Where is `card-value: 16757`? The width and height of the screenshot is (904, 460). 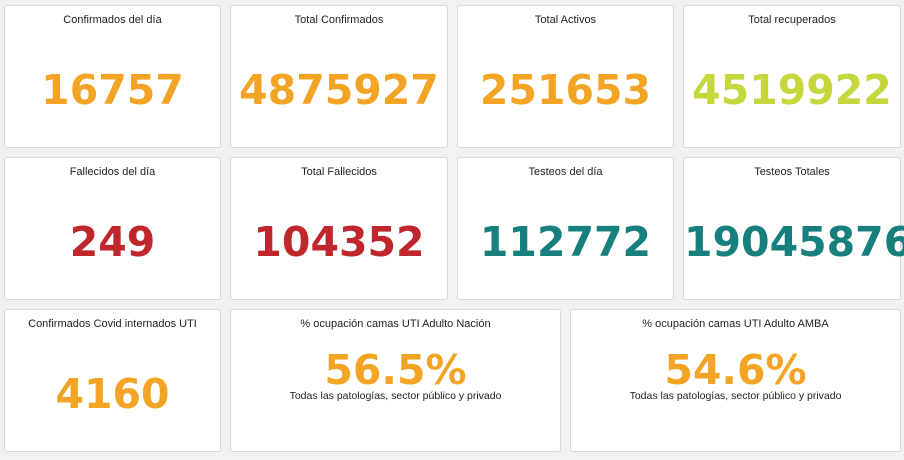 card-value: 16757 is located at coordinates (112, 90).